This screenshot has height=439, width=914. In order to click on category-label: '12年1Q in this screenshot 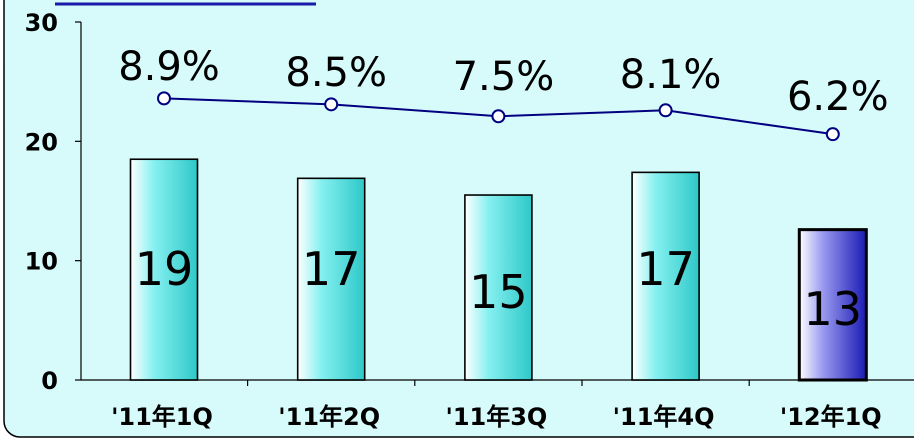, I will do `click(831, 417)`.